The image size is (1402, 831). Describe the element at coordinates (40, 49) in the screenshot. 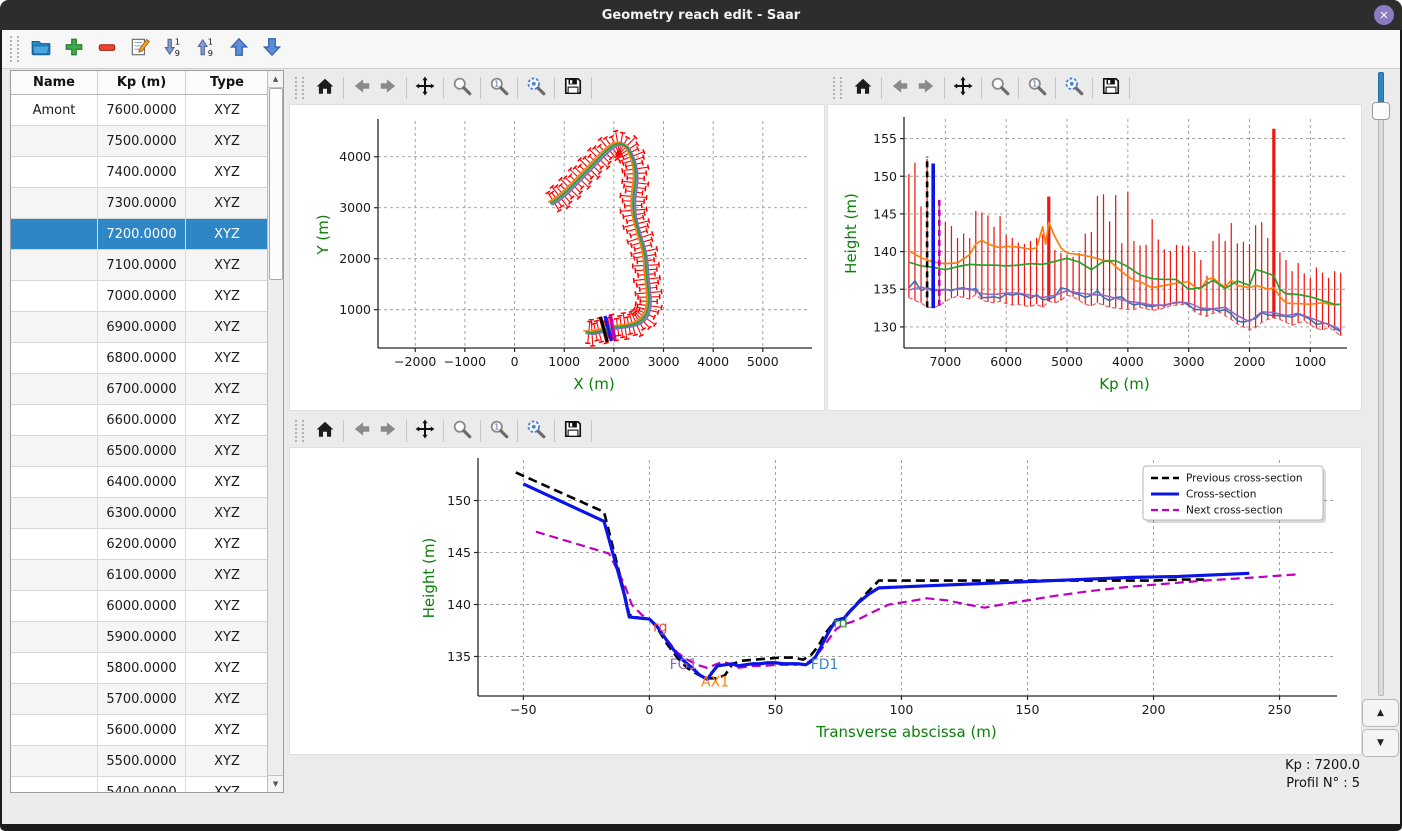

I see `open-reach-button` at that location.